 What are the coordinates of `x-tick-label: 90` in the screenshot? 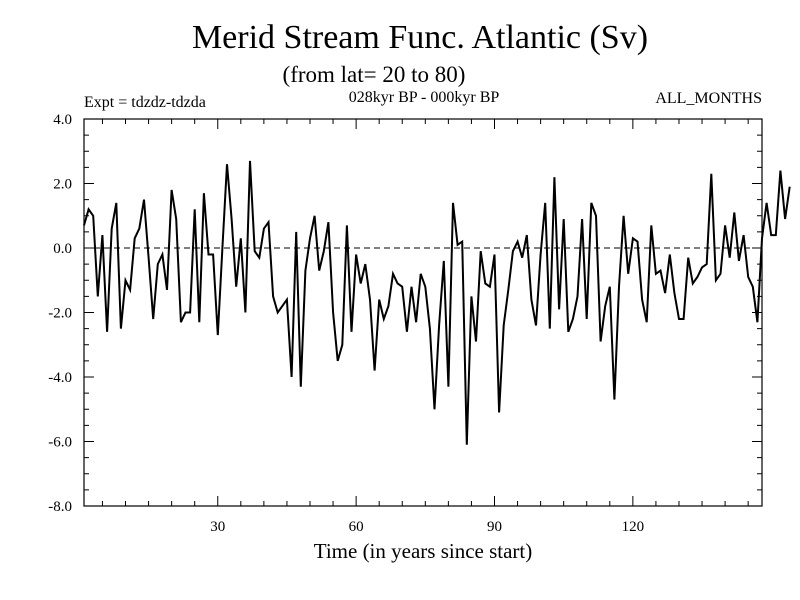 It's located at (494, 527).